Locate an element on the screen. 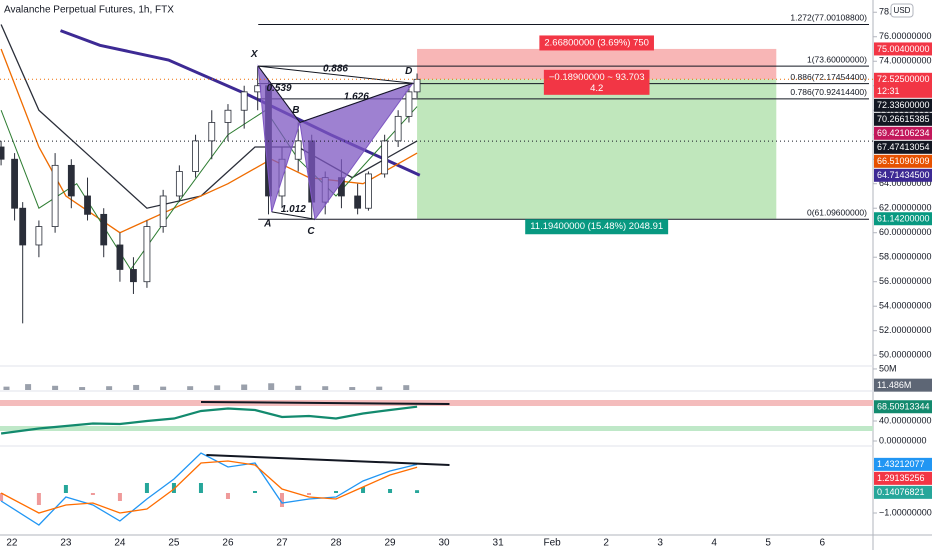  fib-label: 0.786(70.92414400) is located at coordinates (828, 92).